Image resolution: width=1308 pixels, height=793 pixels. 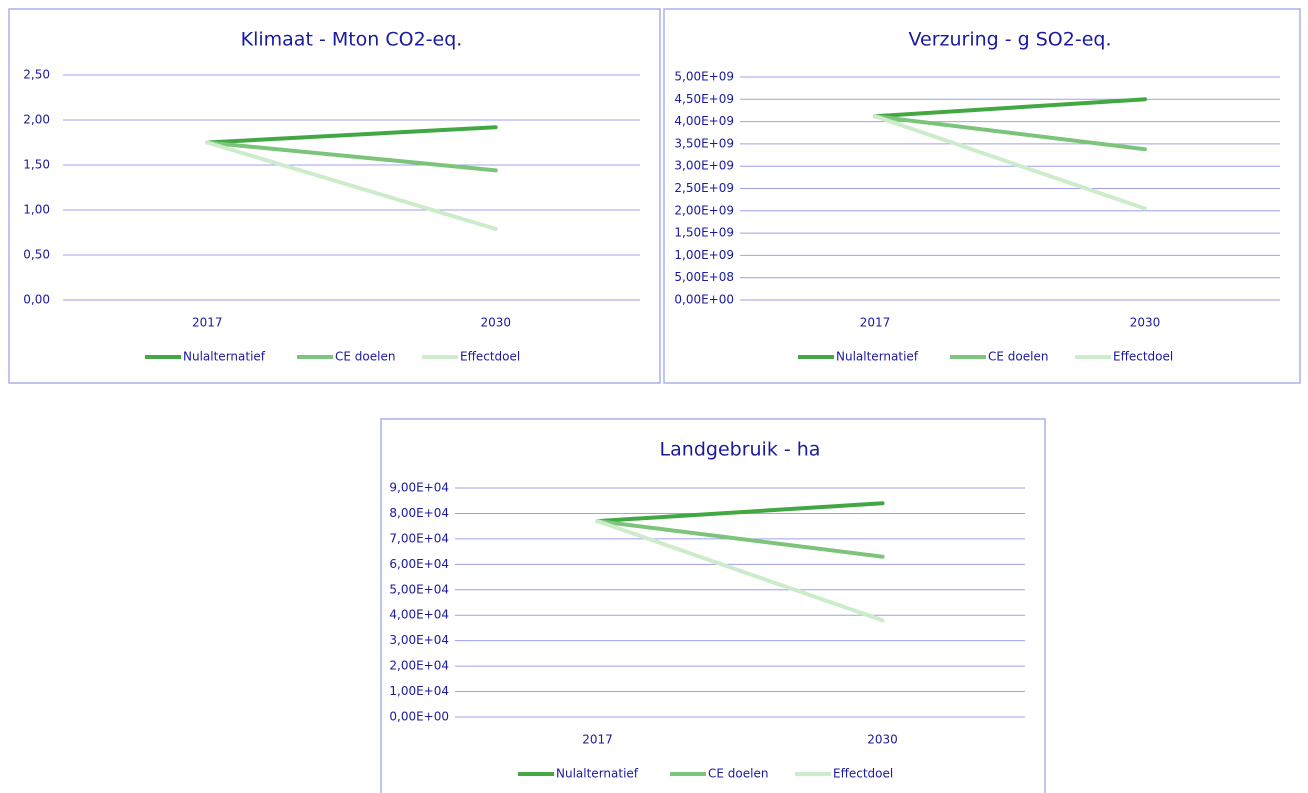 What do you see at coordinates (419, 666) in the screenshot?
I see `y-tick-label: 2,00E+04` at bounding box center [419, 666].